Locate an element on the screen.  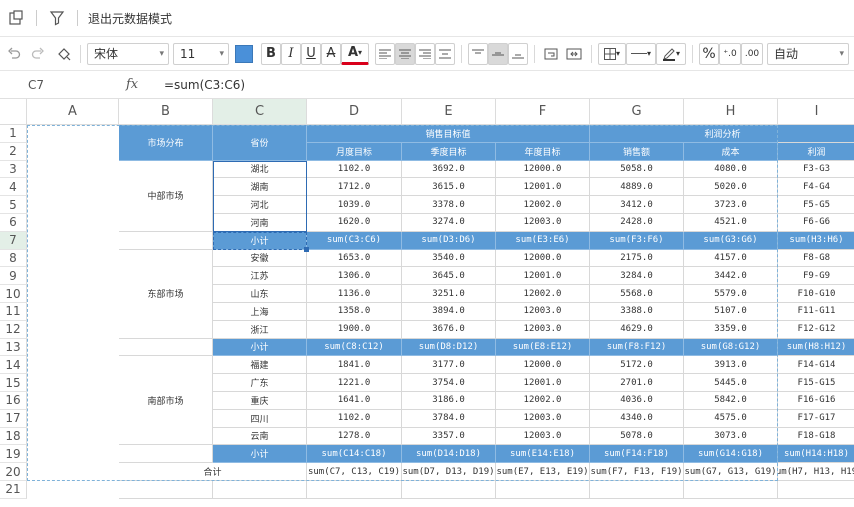
column-header-a: A is located at coordinates (73, 112).